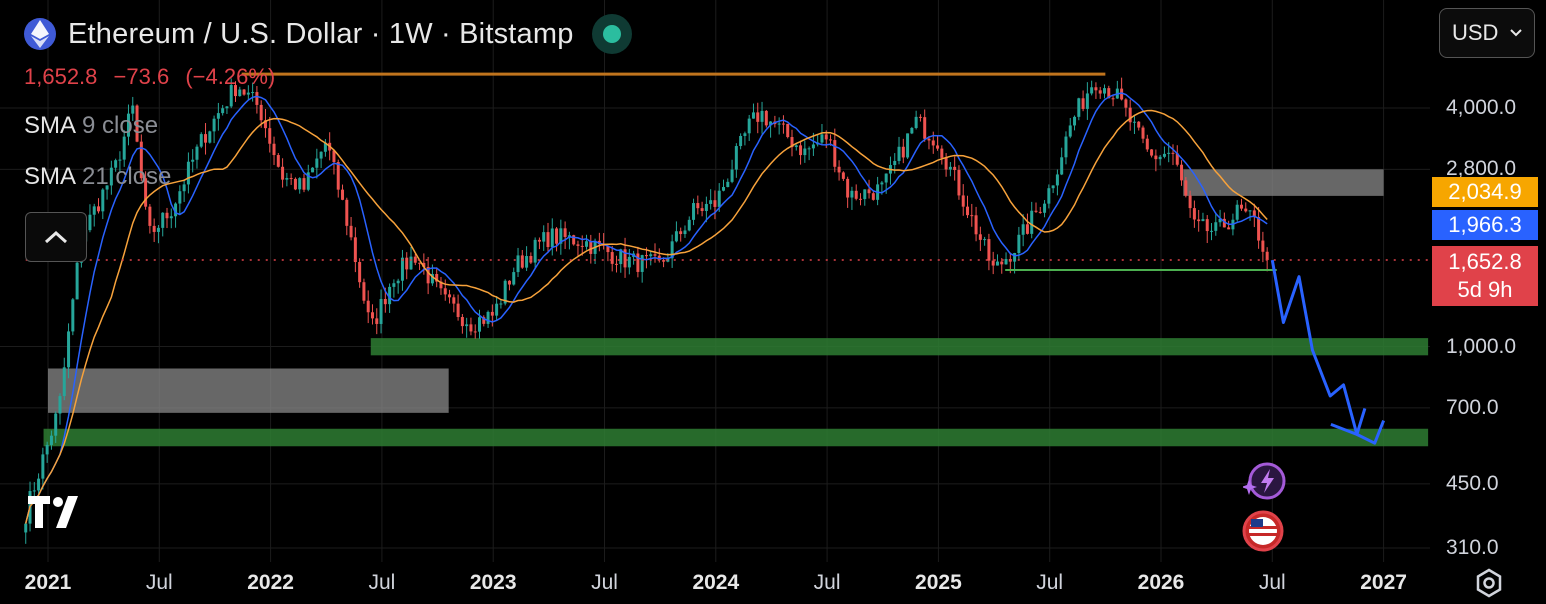 This screenshot has height=604, width=1546. I want to click on collapse-indicators-button, so click(56, 237).